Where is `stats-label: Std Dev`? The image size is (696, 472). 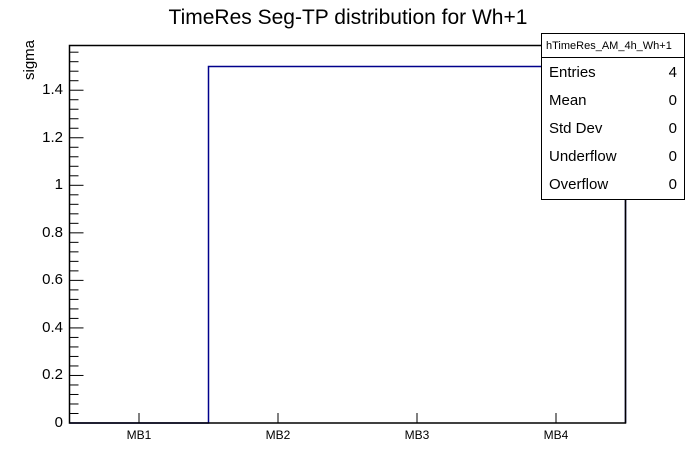
stats-label: Std Dev is located at coordinates (576, 128).